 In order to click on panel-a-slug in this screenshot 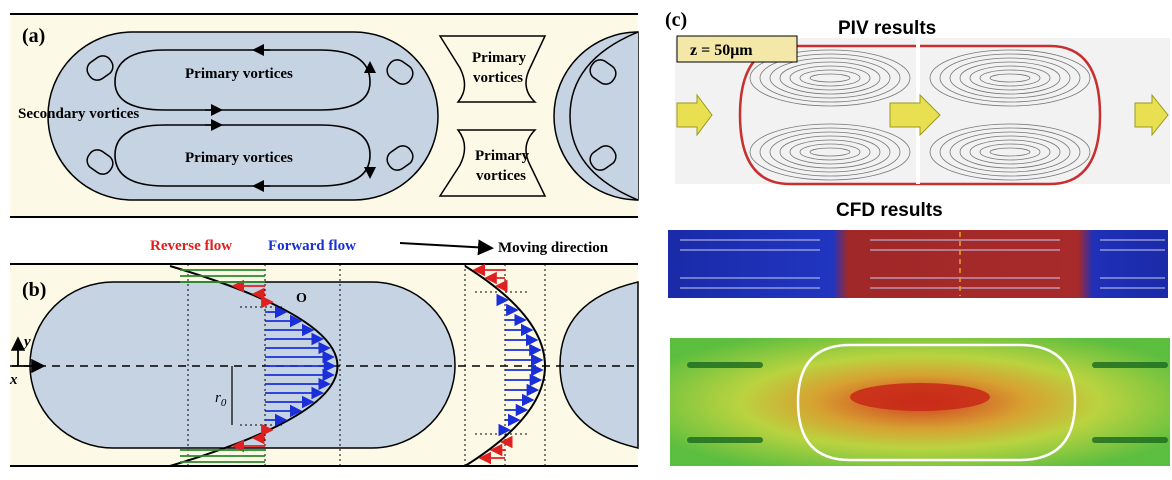, I will do `click(243, 116)`.